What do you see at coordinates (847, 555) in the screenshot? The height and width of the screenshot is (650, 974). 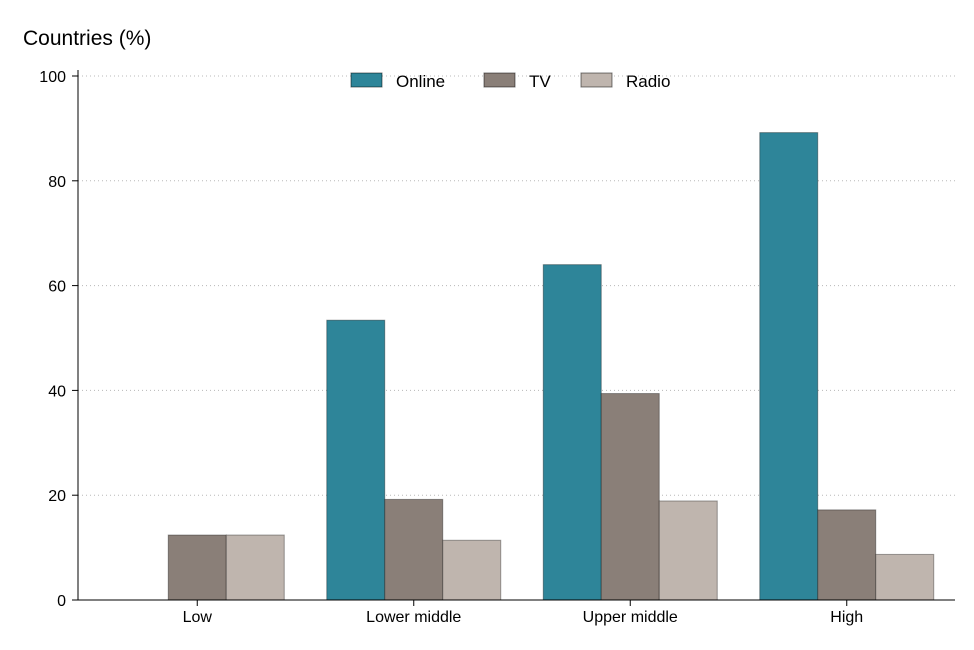 I see `bar-tv-high` at bounding box center [847, 555].